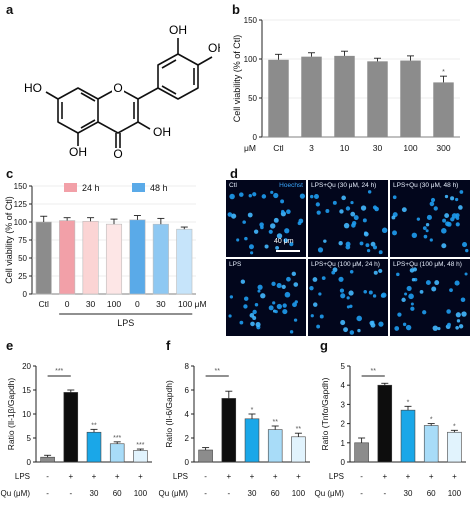 The height and width of the screenshot is (520, 474). What do you see at coordinates (22, 240) in the screenshot?
I see `y-tick-label: 75` at bounding box center [22, 240].